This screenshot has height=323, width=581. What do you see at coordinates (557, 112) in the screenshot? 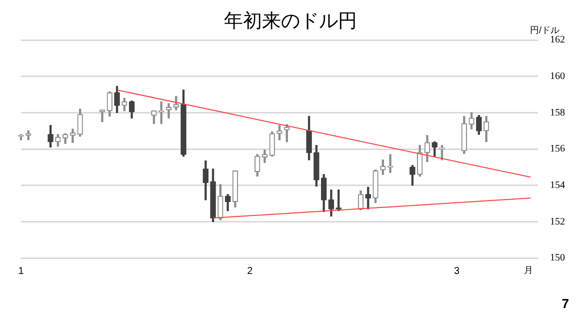
I see `y-tick-label: 158` at bounding box center [557, 112].